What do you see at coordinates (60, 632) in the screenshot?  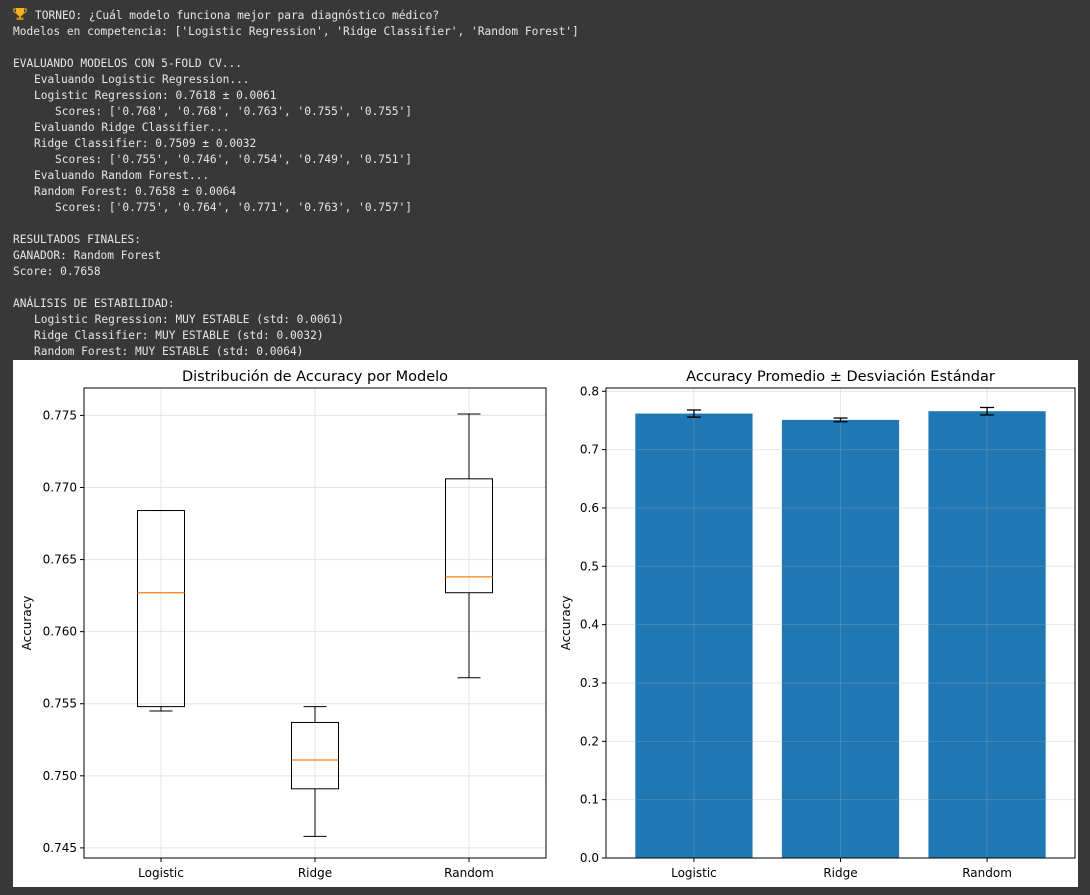 I see `boxplot-y-tick-label: 0.760` at bounding box center [60, 632].